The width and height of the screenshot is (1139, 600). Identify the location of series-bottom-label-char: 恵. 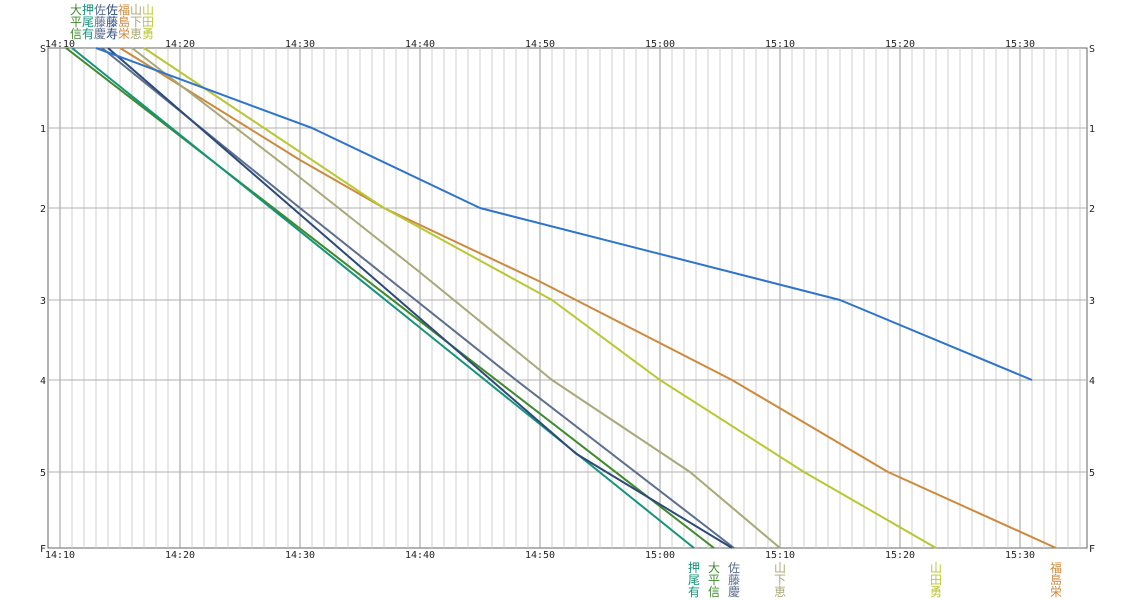
(780, 592).